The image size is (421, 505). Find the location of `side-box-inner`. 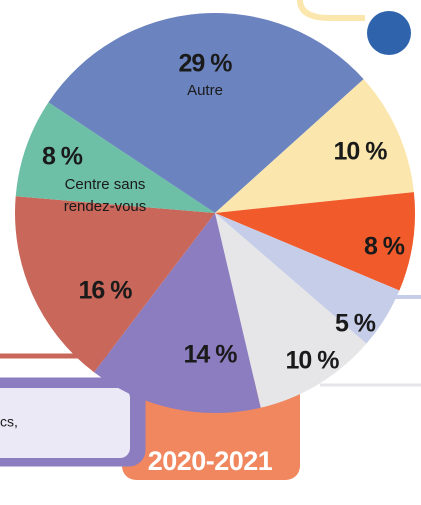

side-box-inner is located at coordinates (65, 423).